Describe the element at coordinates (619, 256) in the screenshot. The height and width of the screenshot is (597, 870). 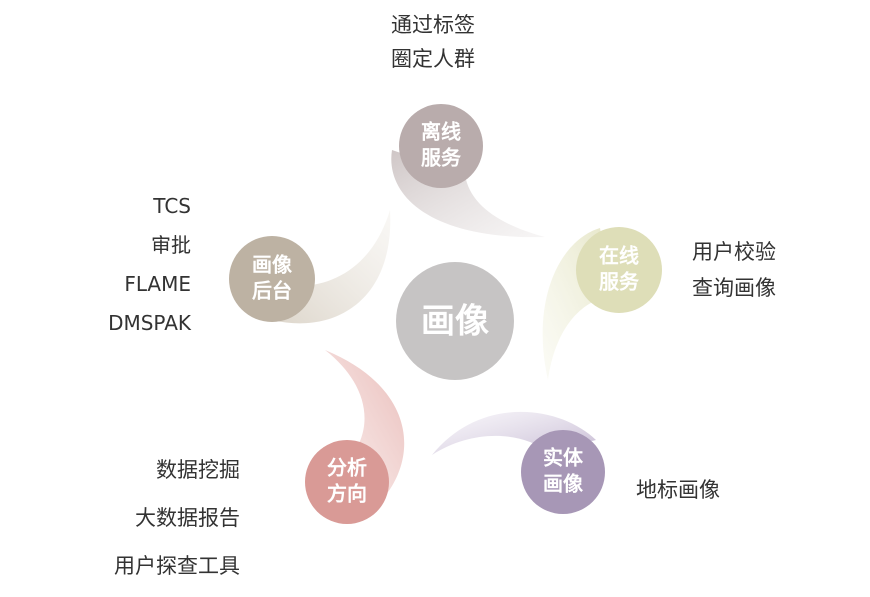
I see `online-line1: 在线` at that location.